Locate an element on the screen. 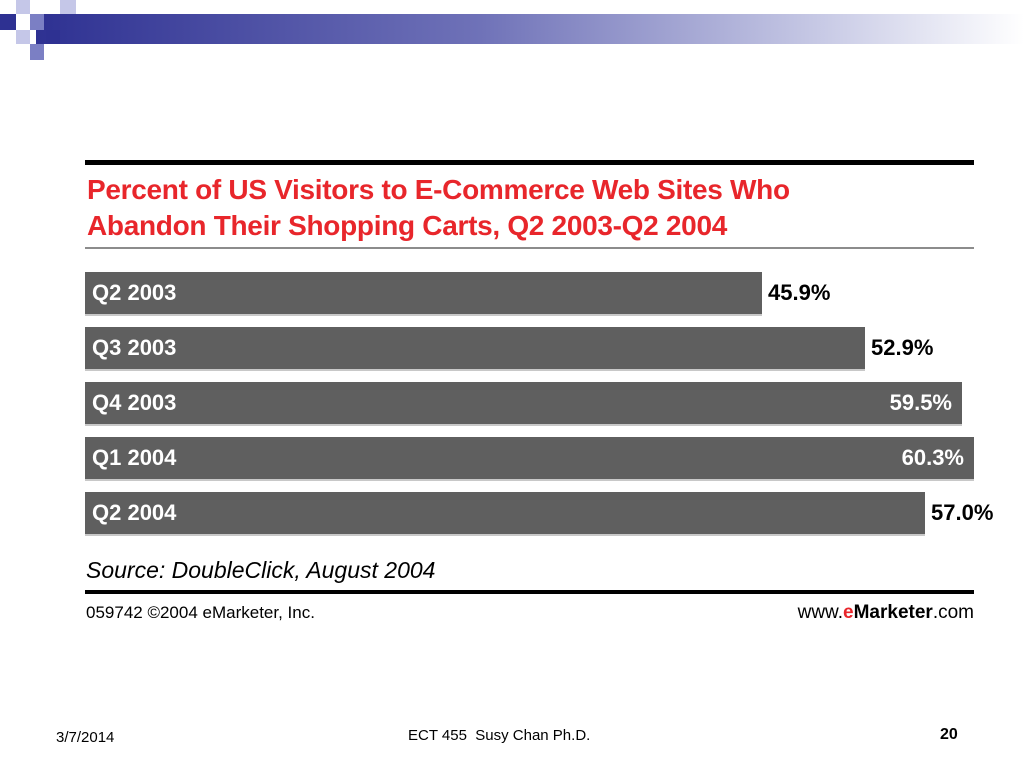 This screenshot has width=1024, height=768. bar-category-label: Q4 2003 is located at coordinates (134, 402).